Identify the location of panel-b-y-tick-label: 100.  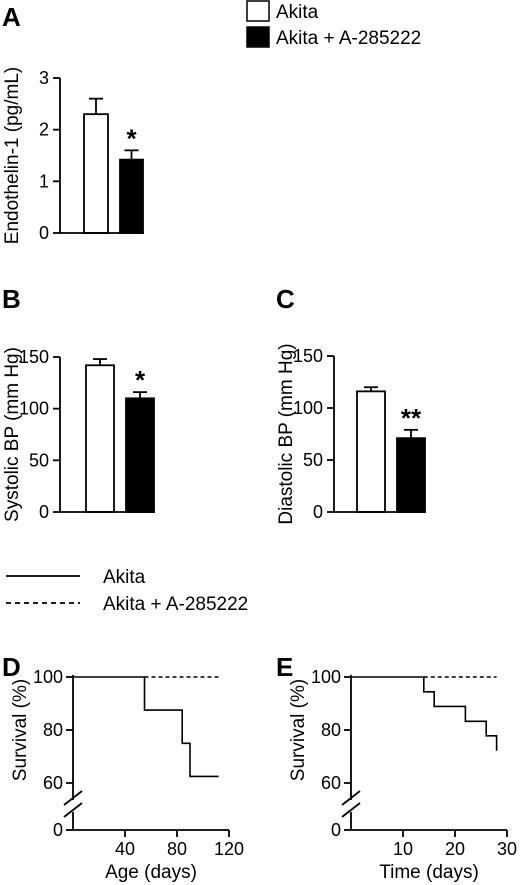
(34, 409).